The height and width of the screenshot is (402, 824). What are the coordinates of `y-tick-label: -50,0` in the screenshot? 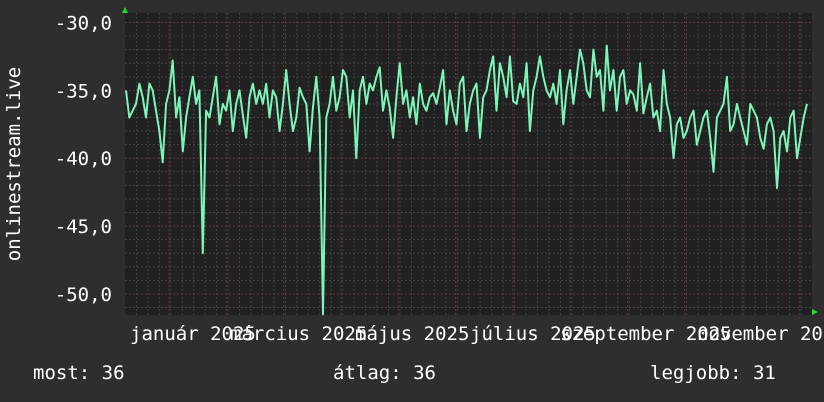 It's located at (83, 295).